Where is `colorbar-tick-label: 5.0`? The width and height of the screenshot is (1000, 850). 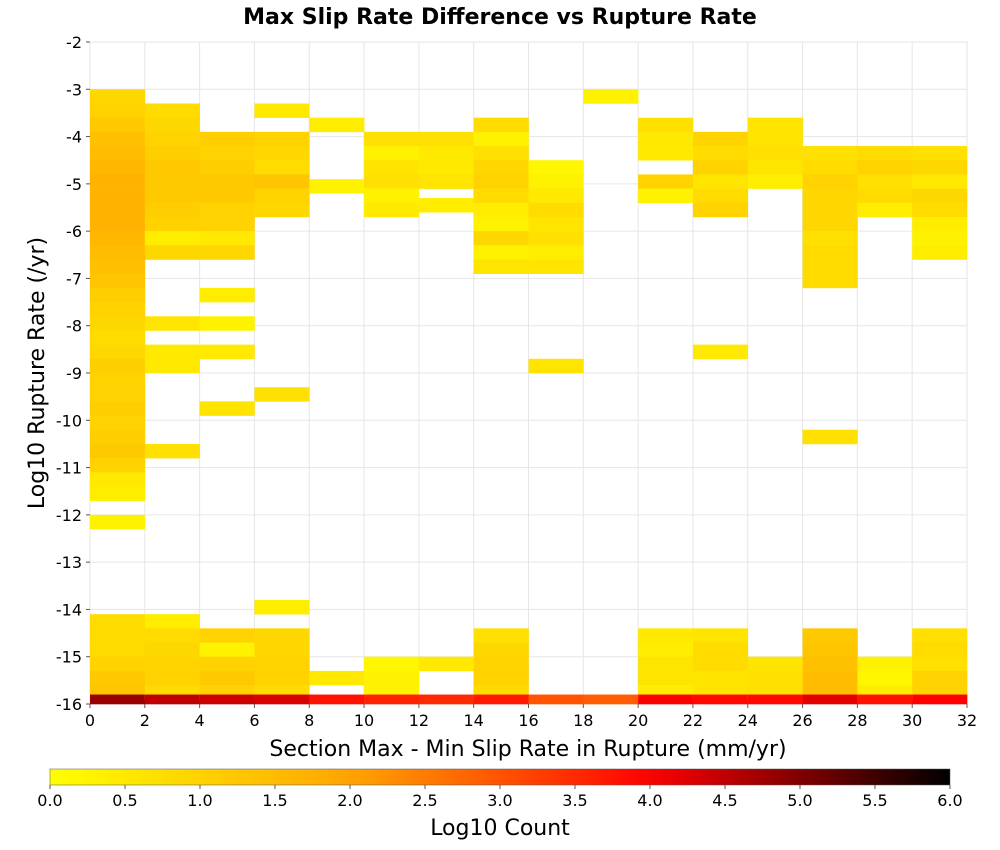 colorbar-tick-label: 5.0 is located at coordinates (799, 800).